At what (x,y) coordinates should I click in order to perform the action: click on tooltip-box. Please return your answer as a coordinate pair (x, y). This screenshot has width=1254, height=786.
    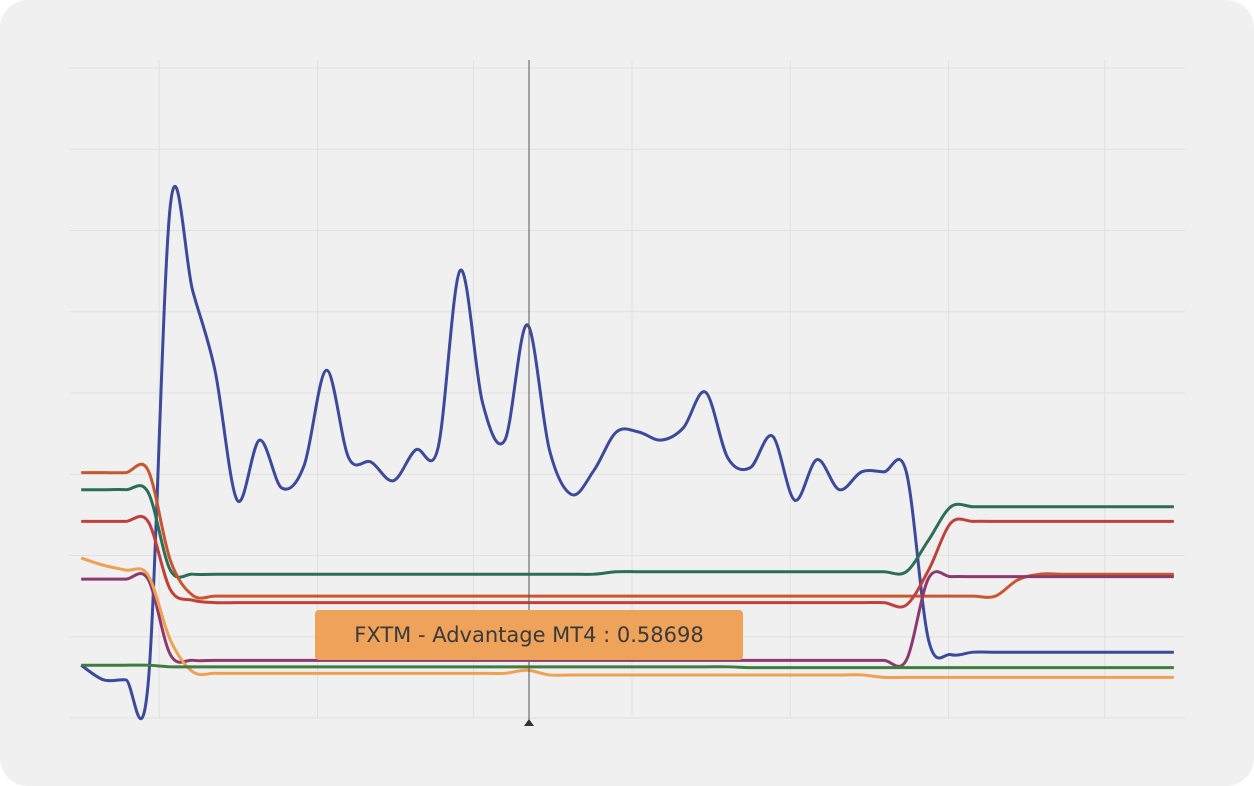
    Looking at the image, I should click on (529, 635).